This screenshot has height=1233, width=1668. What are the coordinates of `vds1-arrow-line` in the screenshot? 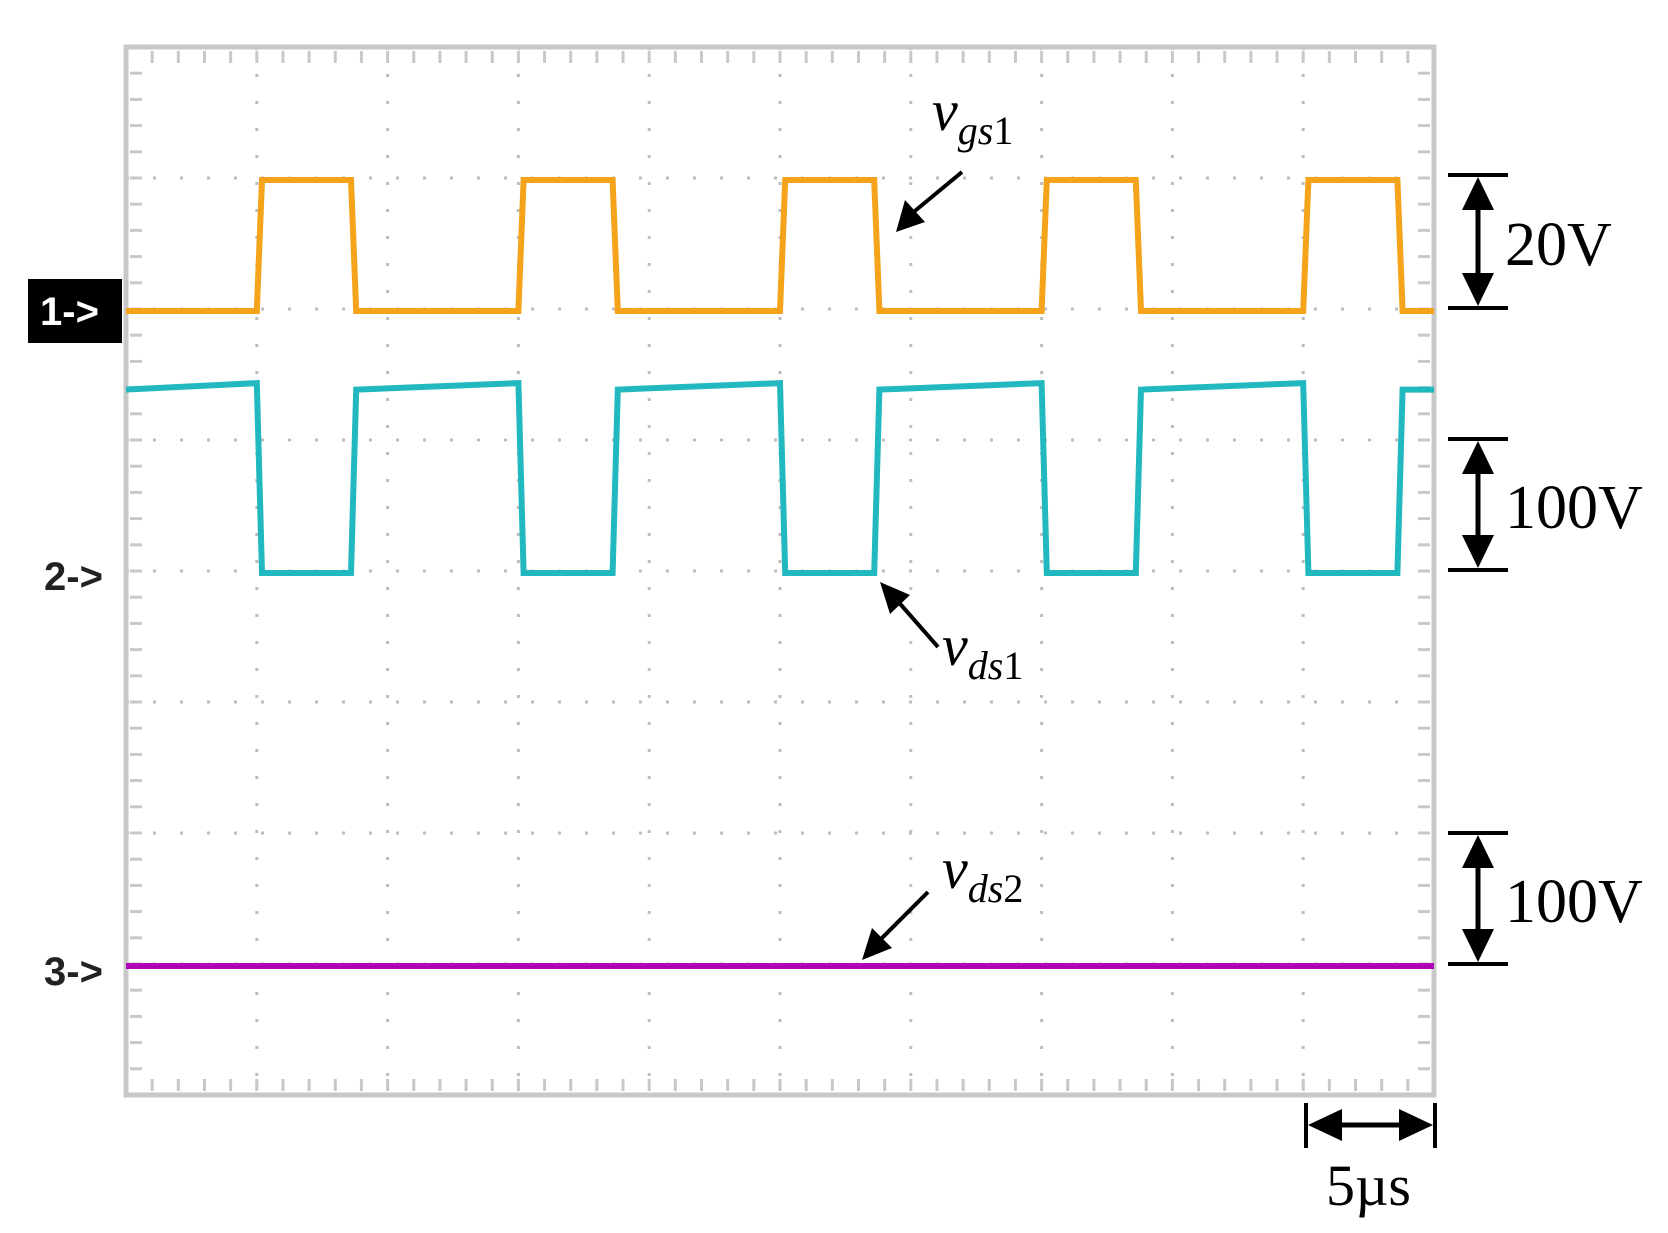 It's located at (916, 622).